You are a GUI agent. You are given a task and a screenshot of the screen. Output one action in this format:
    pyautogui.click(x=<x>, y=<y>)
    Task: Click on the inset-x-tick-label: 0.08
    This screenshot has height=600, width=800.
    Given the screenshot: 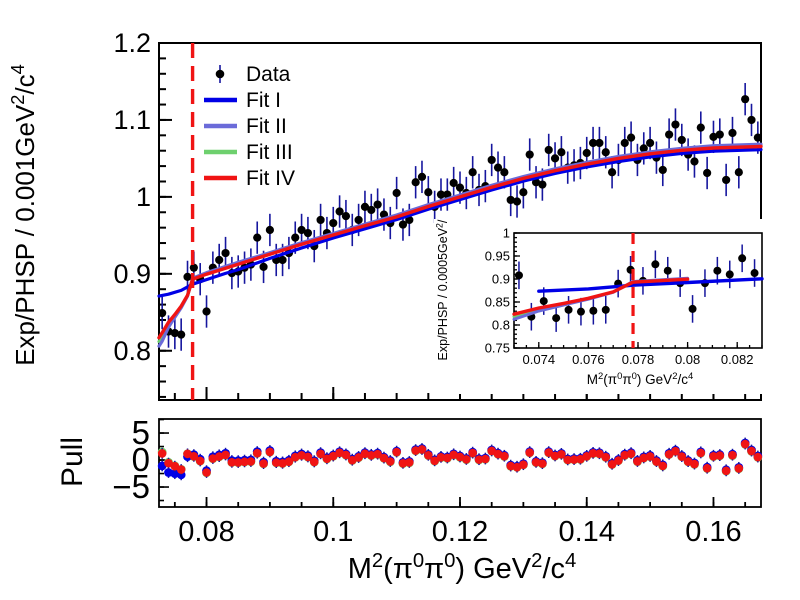 What is the action you would take?
    pyautogui.click(x=687, y=359)
    